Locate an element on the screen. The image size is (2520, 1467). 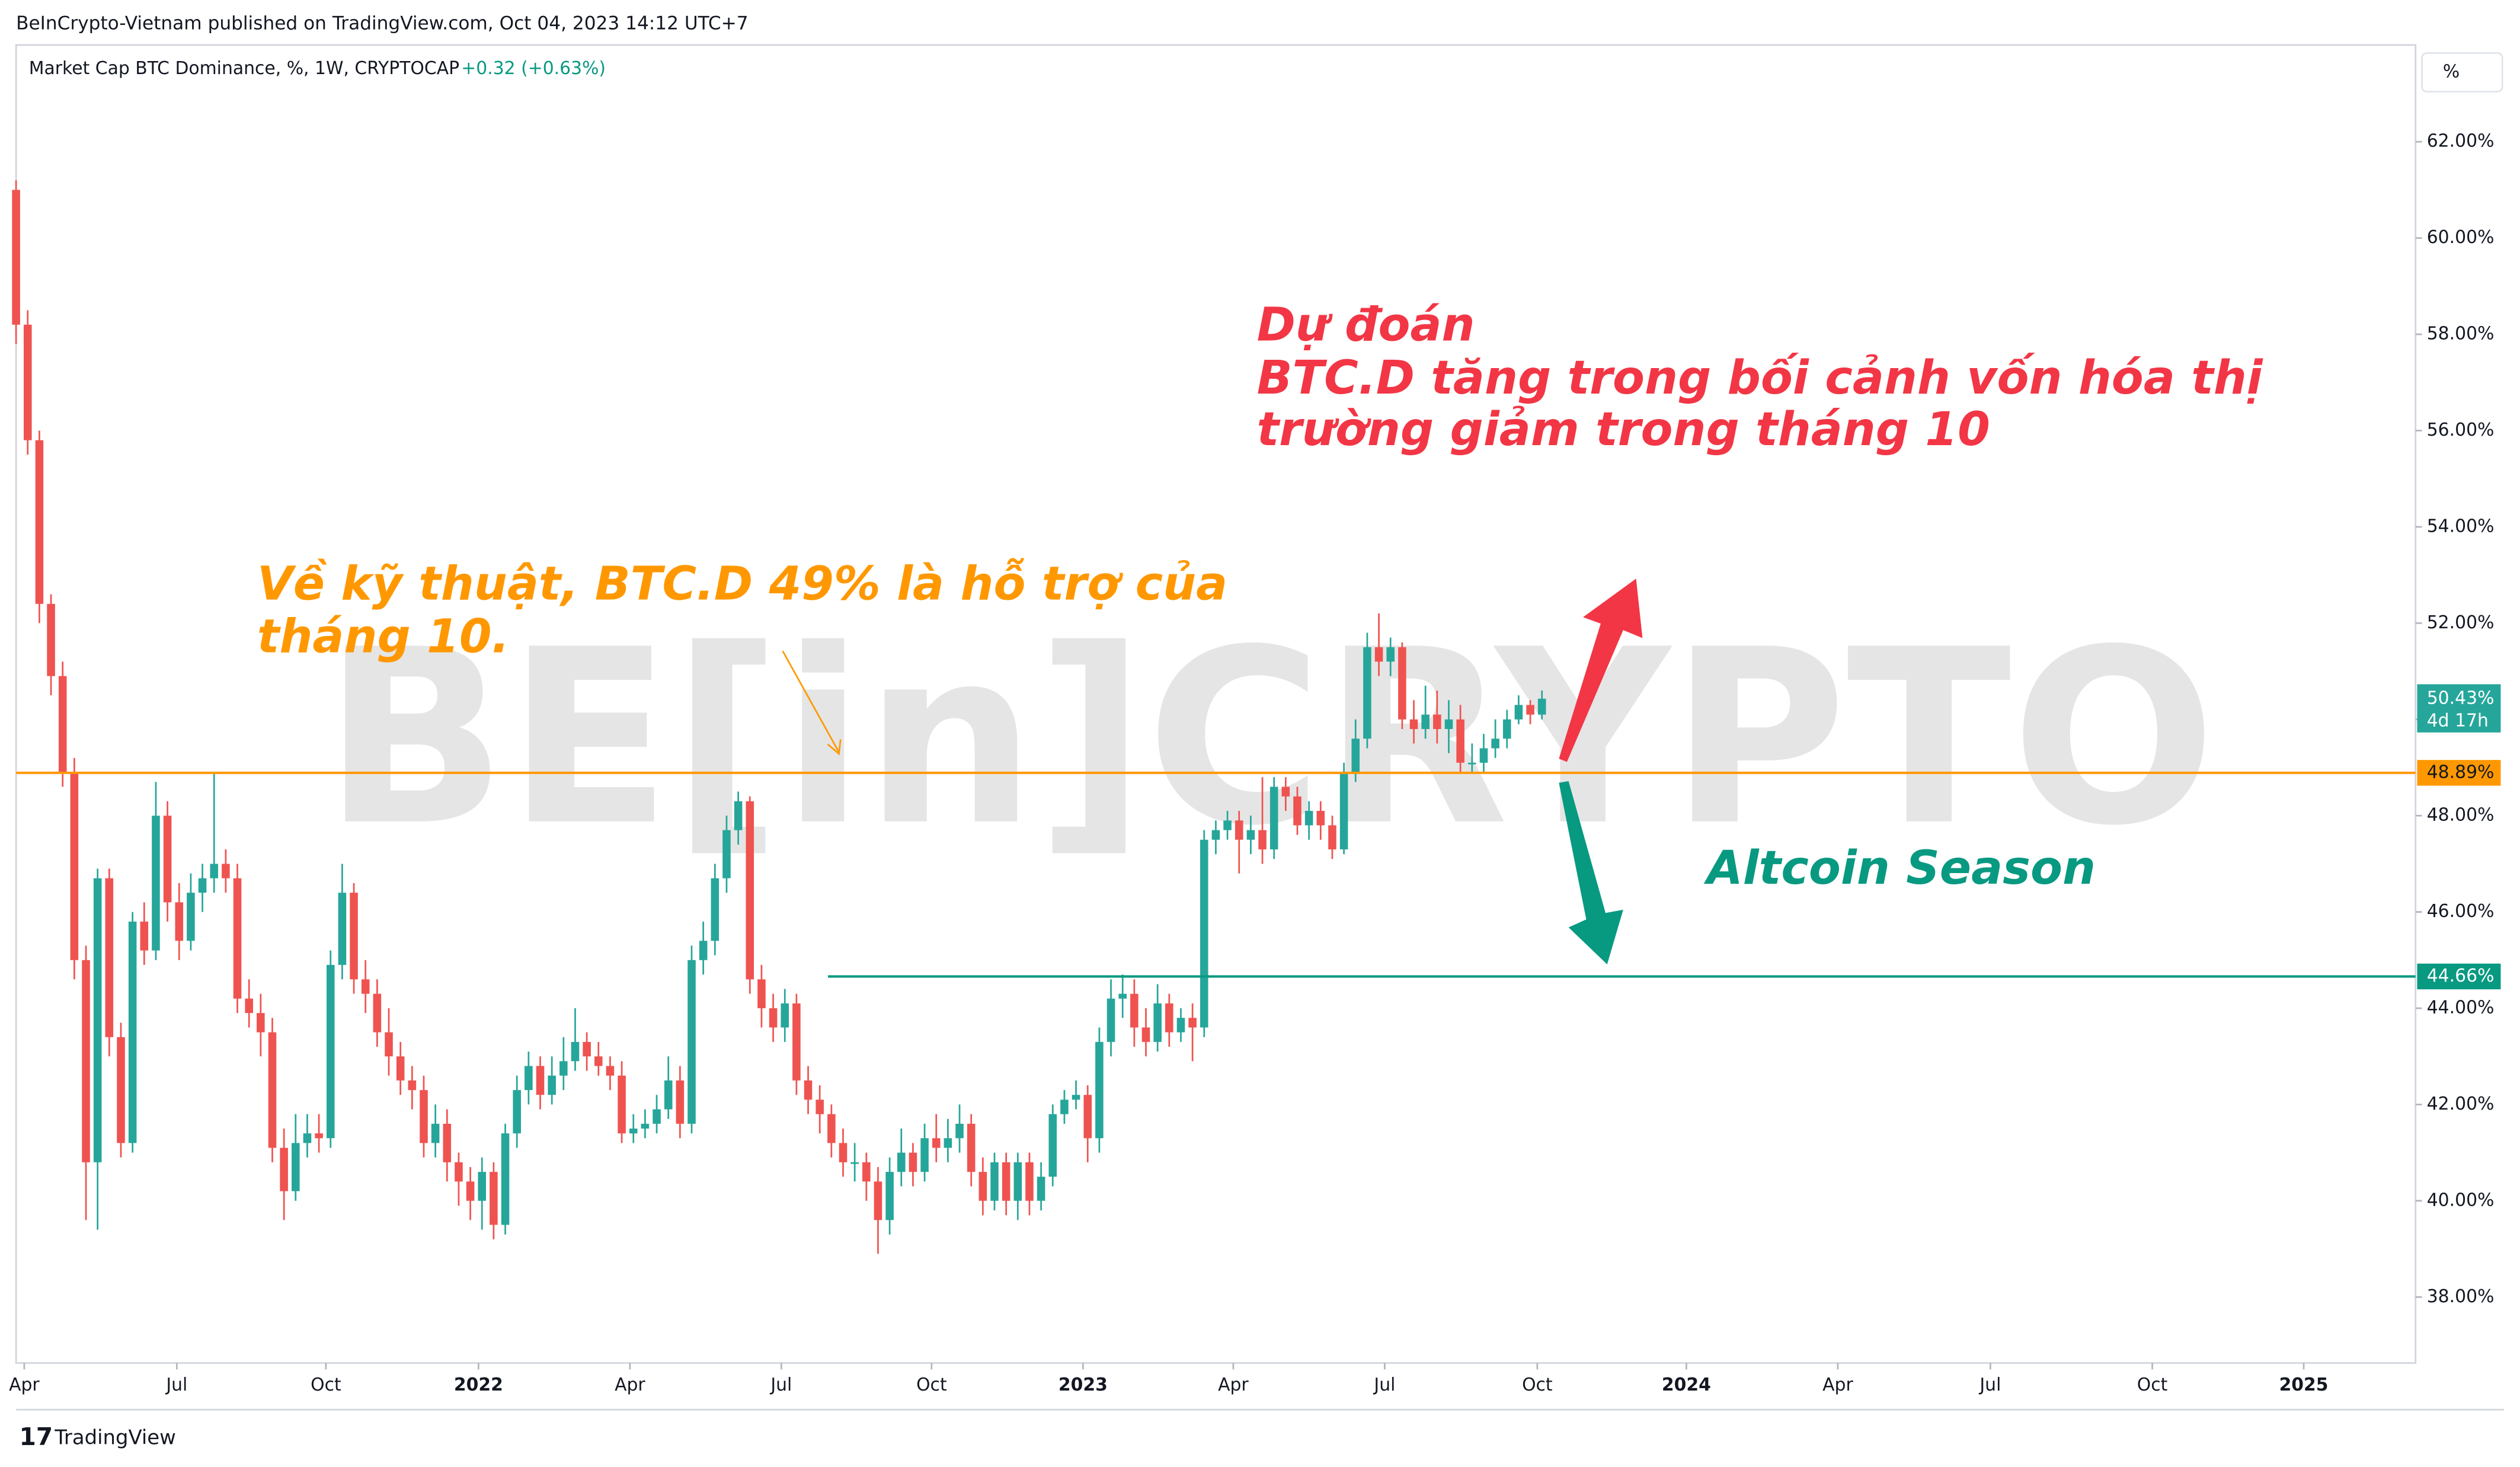
up-arrow is located at coordinates (1601, 671).